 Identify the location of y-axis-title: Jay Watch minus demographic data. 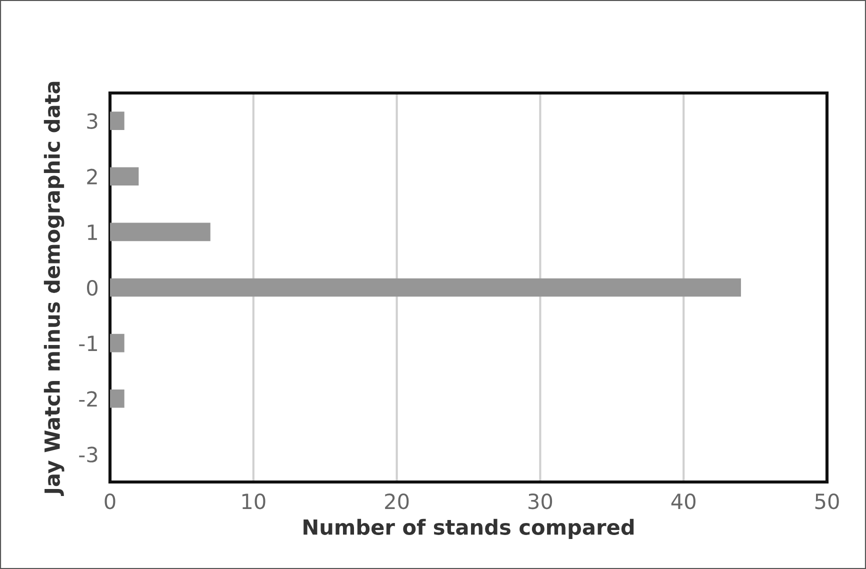
(54, 289).